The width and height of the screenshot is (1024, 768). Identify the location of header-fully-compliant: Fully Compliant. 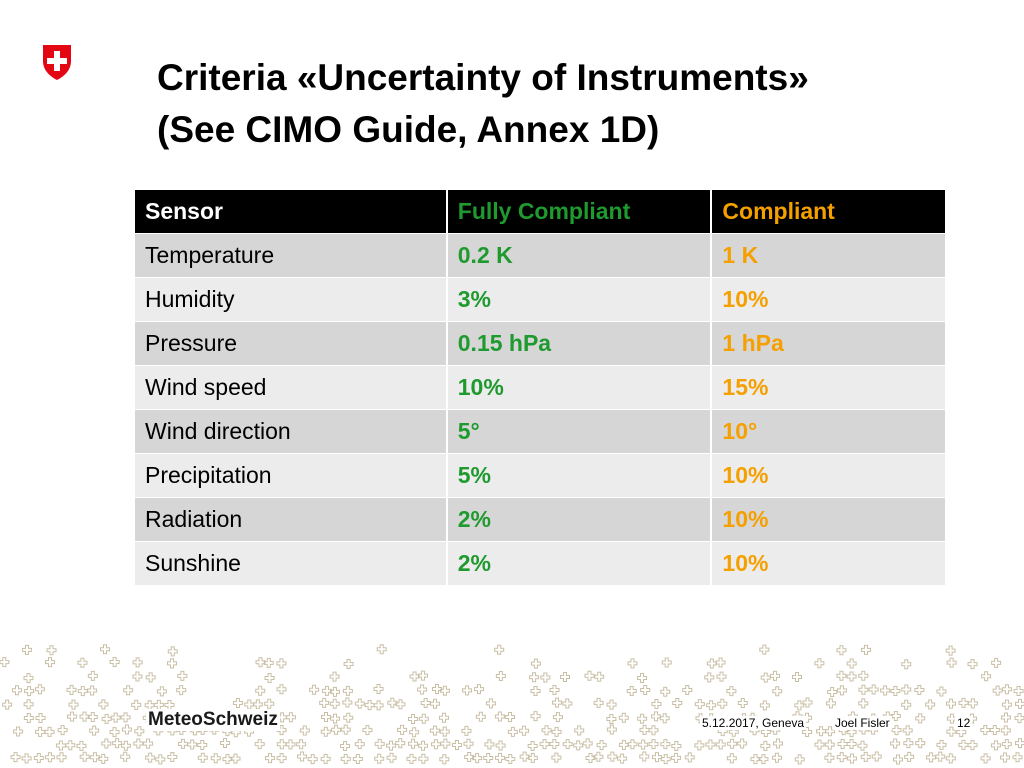
(579, 211).